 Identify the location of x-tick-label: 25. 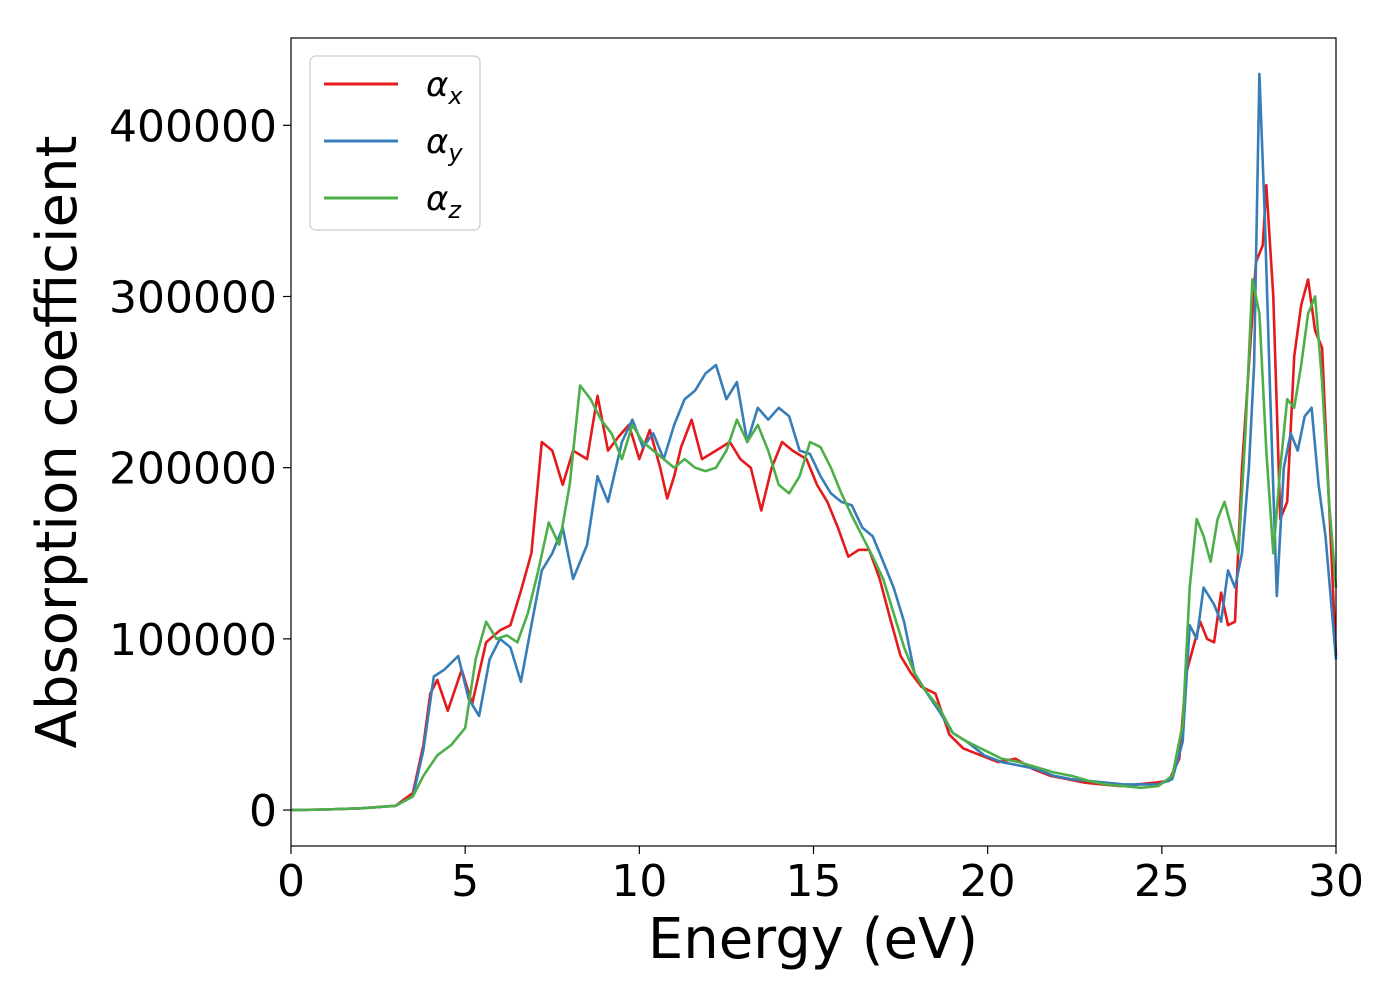
(1162, 881).